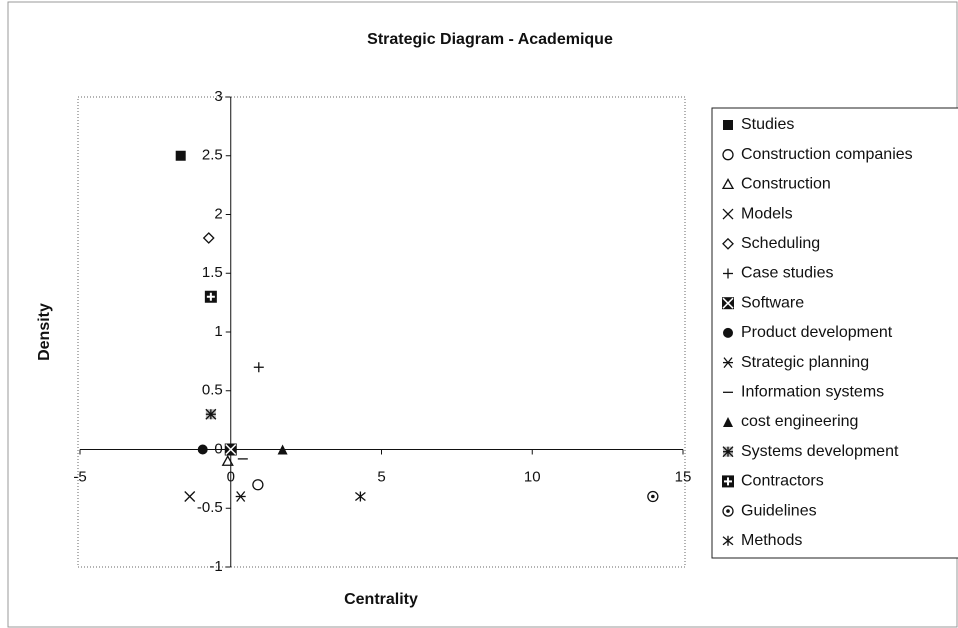 This screenshot has height=628, width=958. I want to click on x-axis-title: Centrality, so click(381, 599).